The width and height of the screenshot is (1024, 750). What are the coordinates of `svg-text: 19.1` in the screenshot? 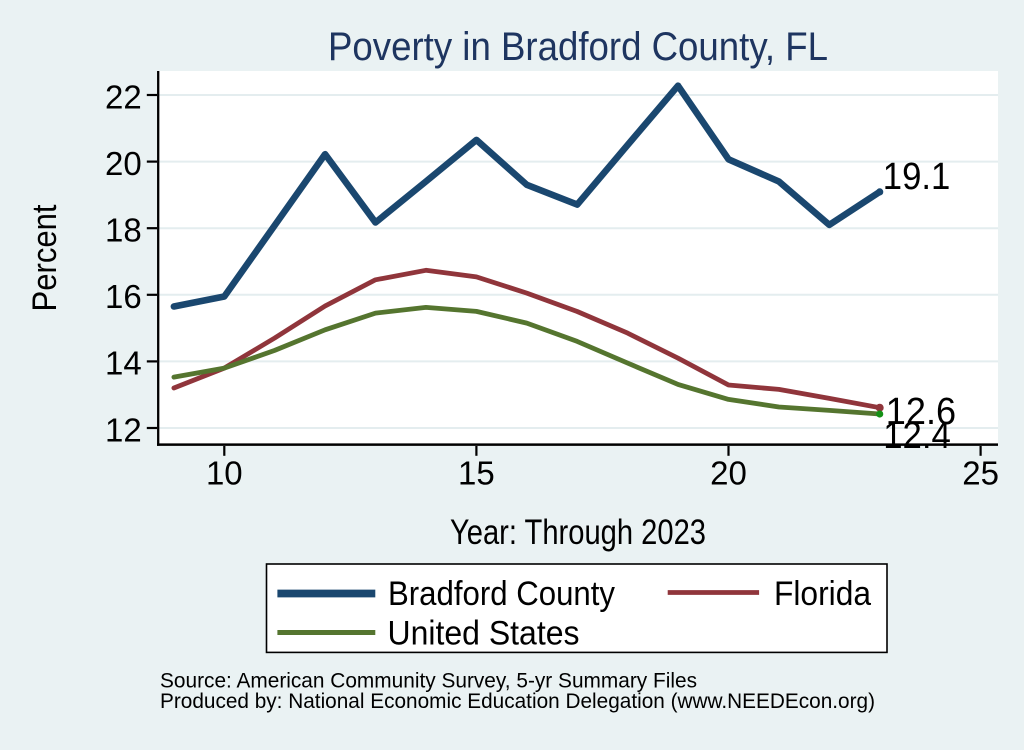 It's located at (917, 177).